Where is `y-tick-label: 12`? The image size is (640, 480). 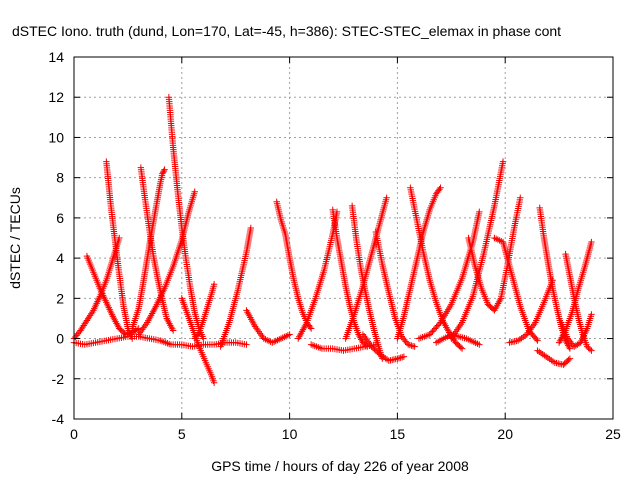
y-tick-label: 12 is located at coordinates (56, 97).